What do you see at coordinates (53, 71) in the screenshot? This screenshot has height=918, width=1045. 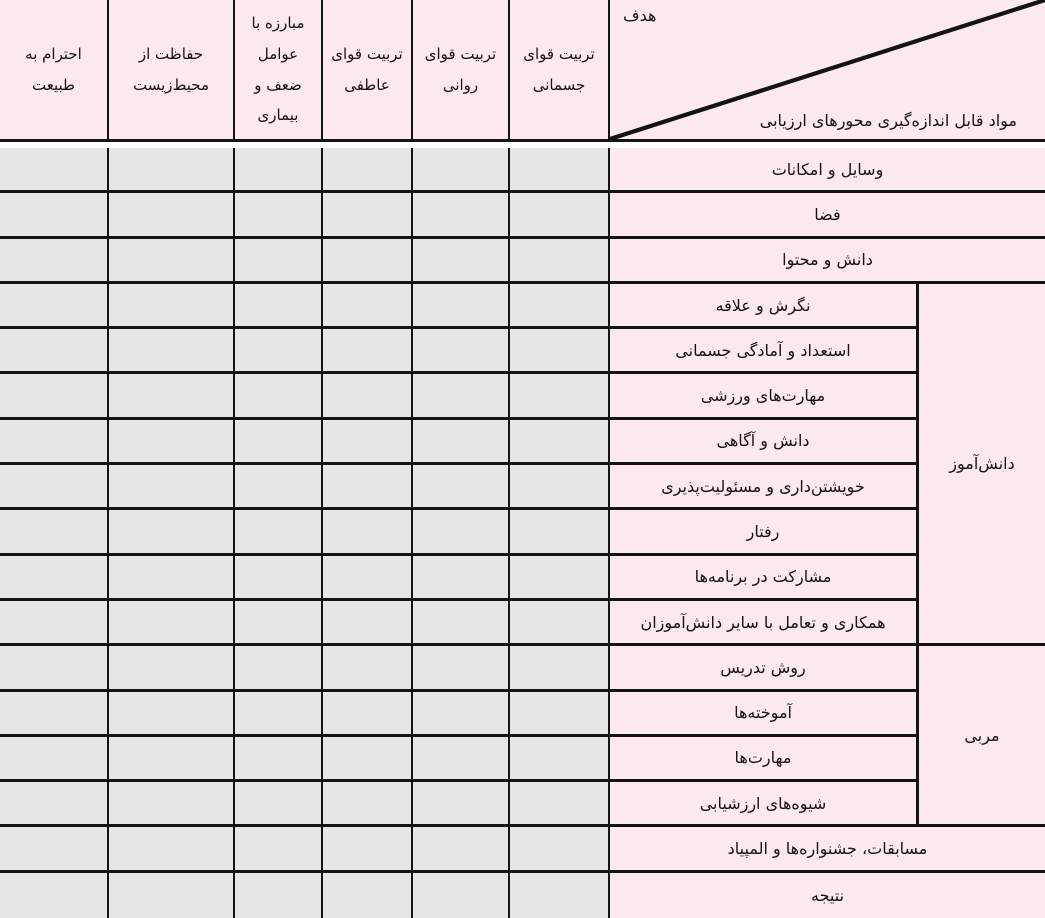 I see `goal-header-respect-nature: احترام به طبیعت` at bounding box center [53, 71].